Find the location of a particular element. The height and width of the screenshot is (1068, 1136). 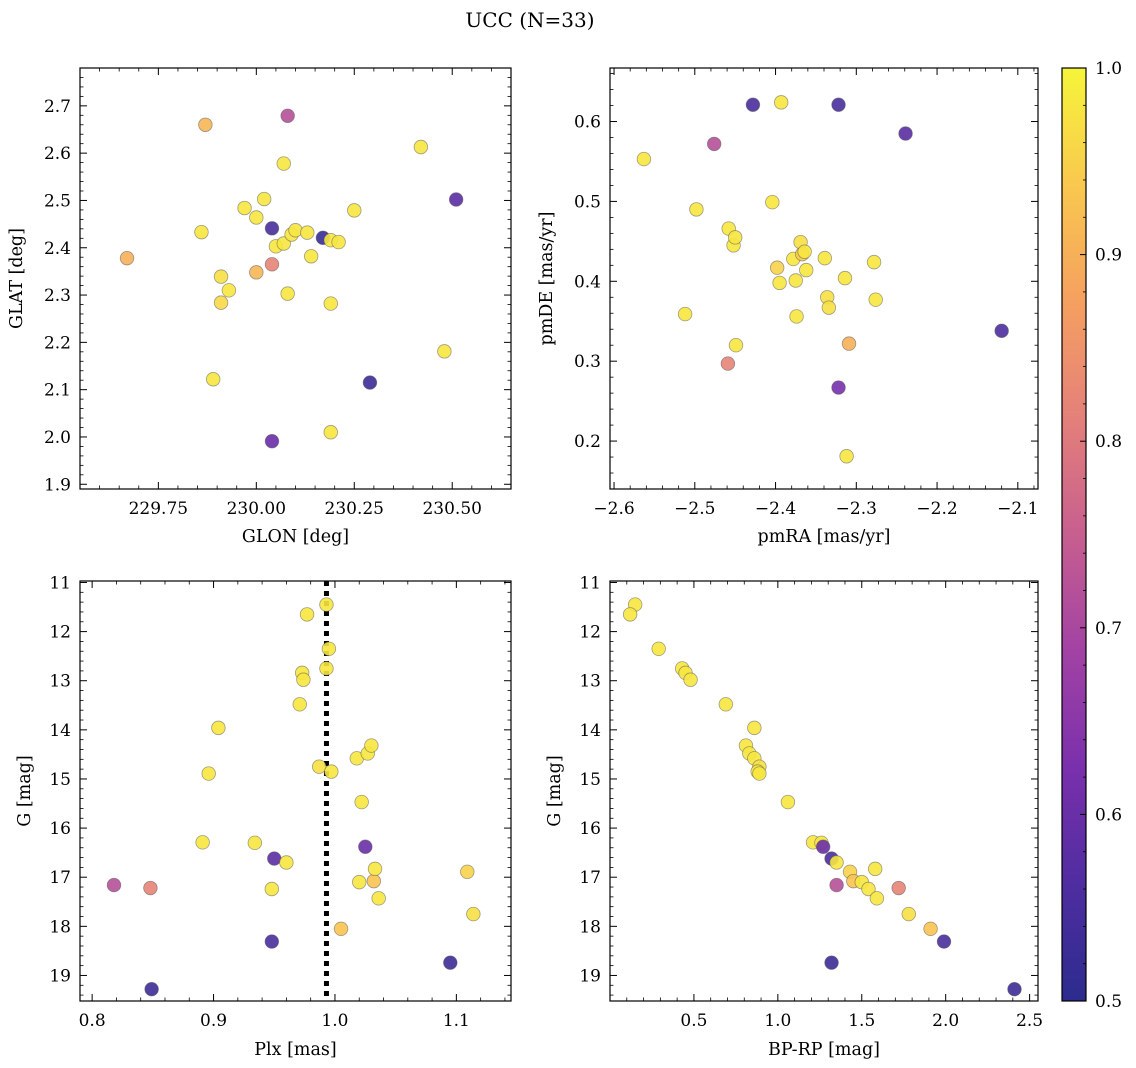

y-tick-label: 19 is located at coordinates (590, 976).